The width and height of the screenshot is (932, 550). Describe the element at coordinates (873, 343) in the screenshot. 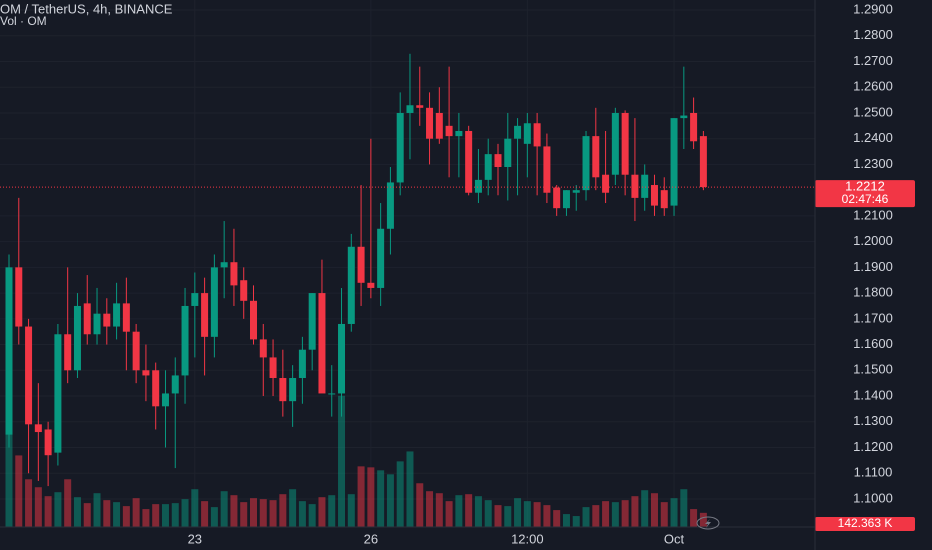

I see `y-tick-label: 1.1600` at that location.